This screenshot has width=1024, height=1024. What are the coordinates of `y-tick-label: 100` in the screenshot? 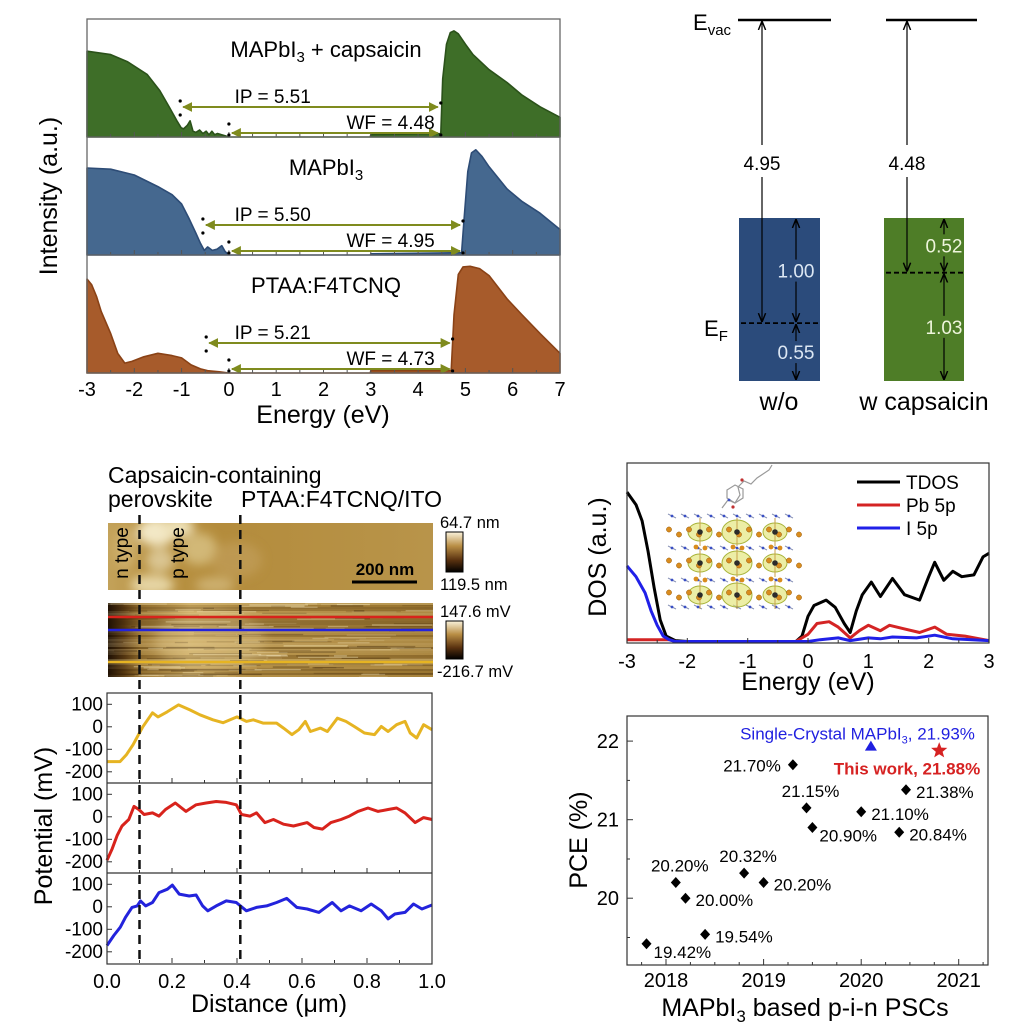 It's located at (87, 884).